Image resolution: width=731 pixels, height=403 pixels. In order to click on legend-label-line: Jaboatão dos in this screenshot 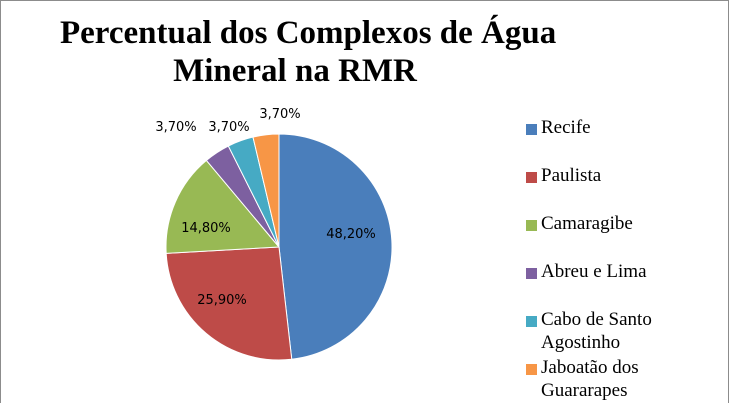, I will do `click(590, 367)`.